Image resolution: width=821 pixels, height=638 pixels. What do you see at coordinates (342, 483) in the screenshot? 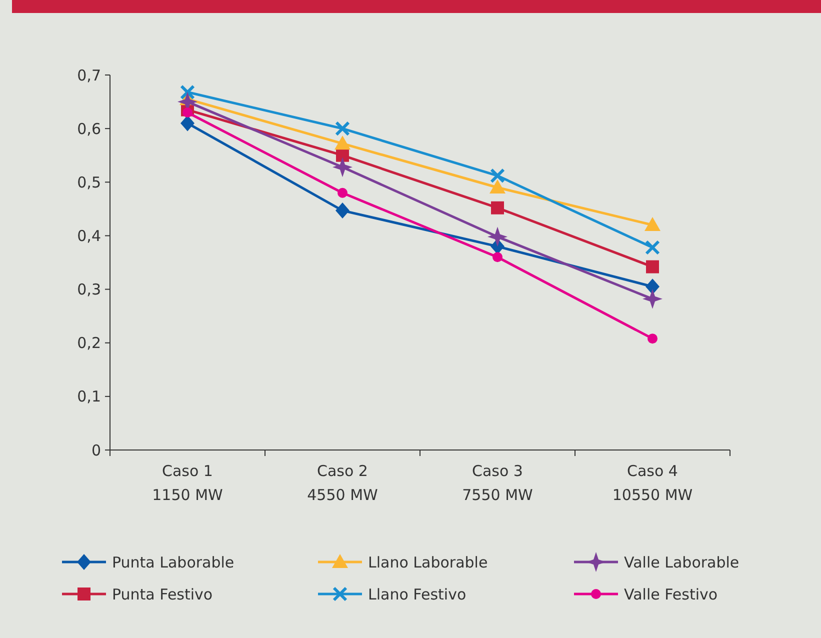
I see `x-tick-label: Caso 2 4550 MW` at bounding box center [342, 483].